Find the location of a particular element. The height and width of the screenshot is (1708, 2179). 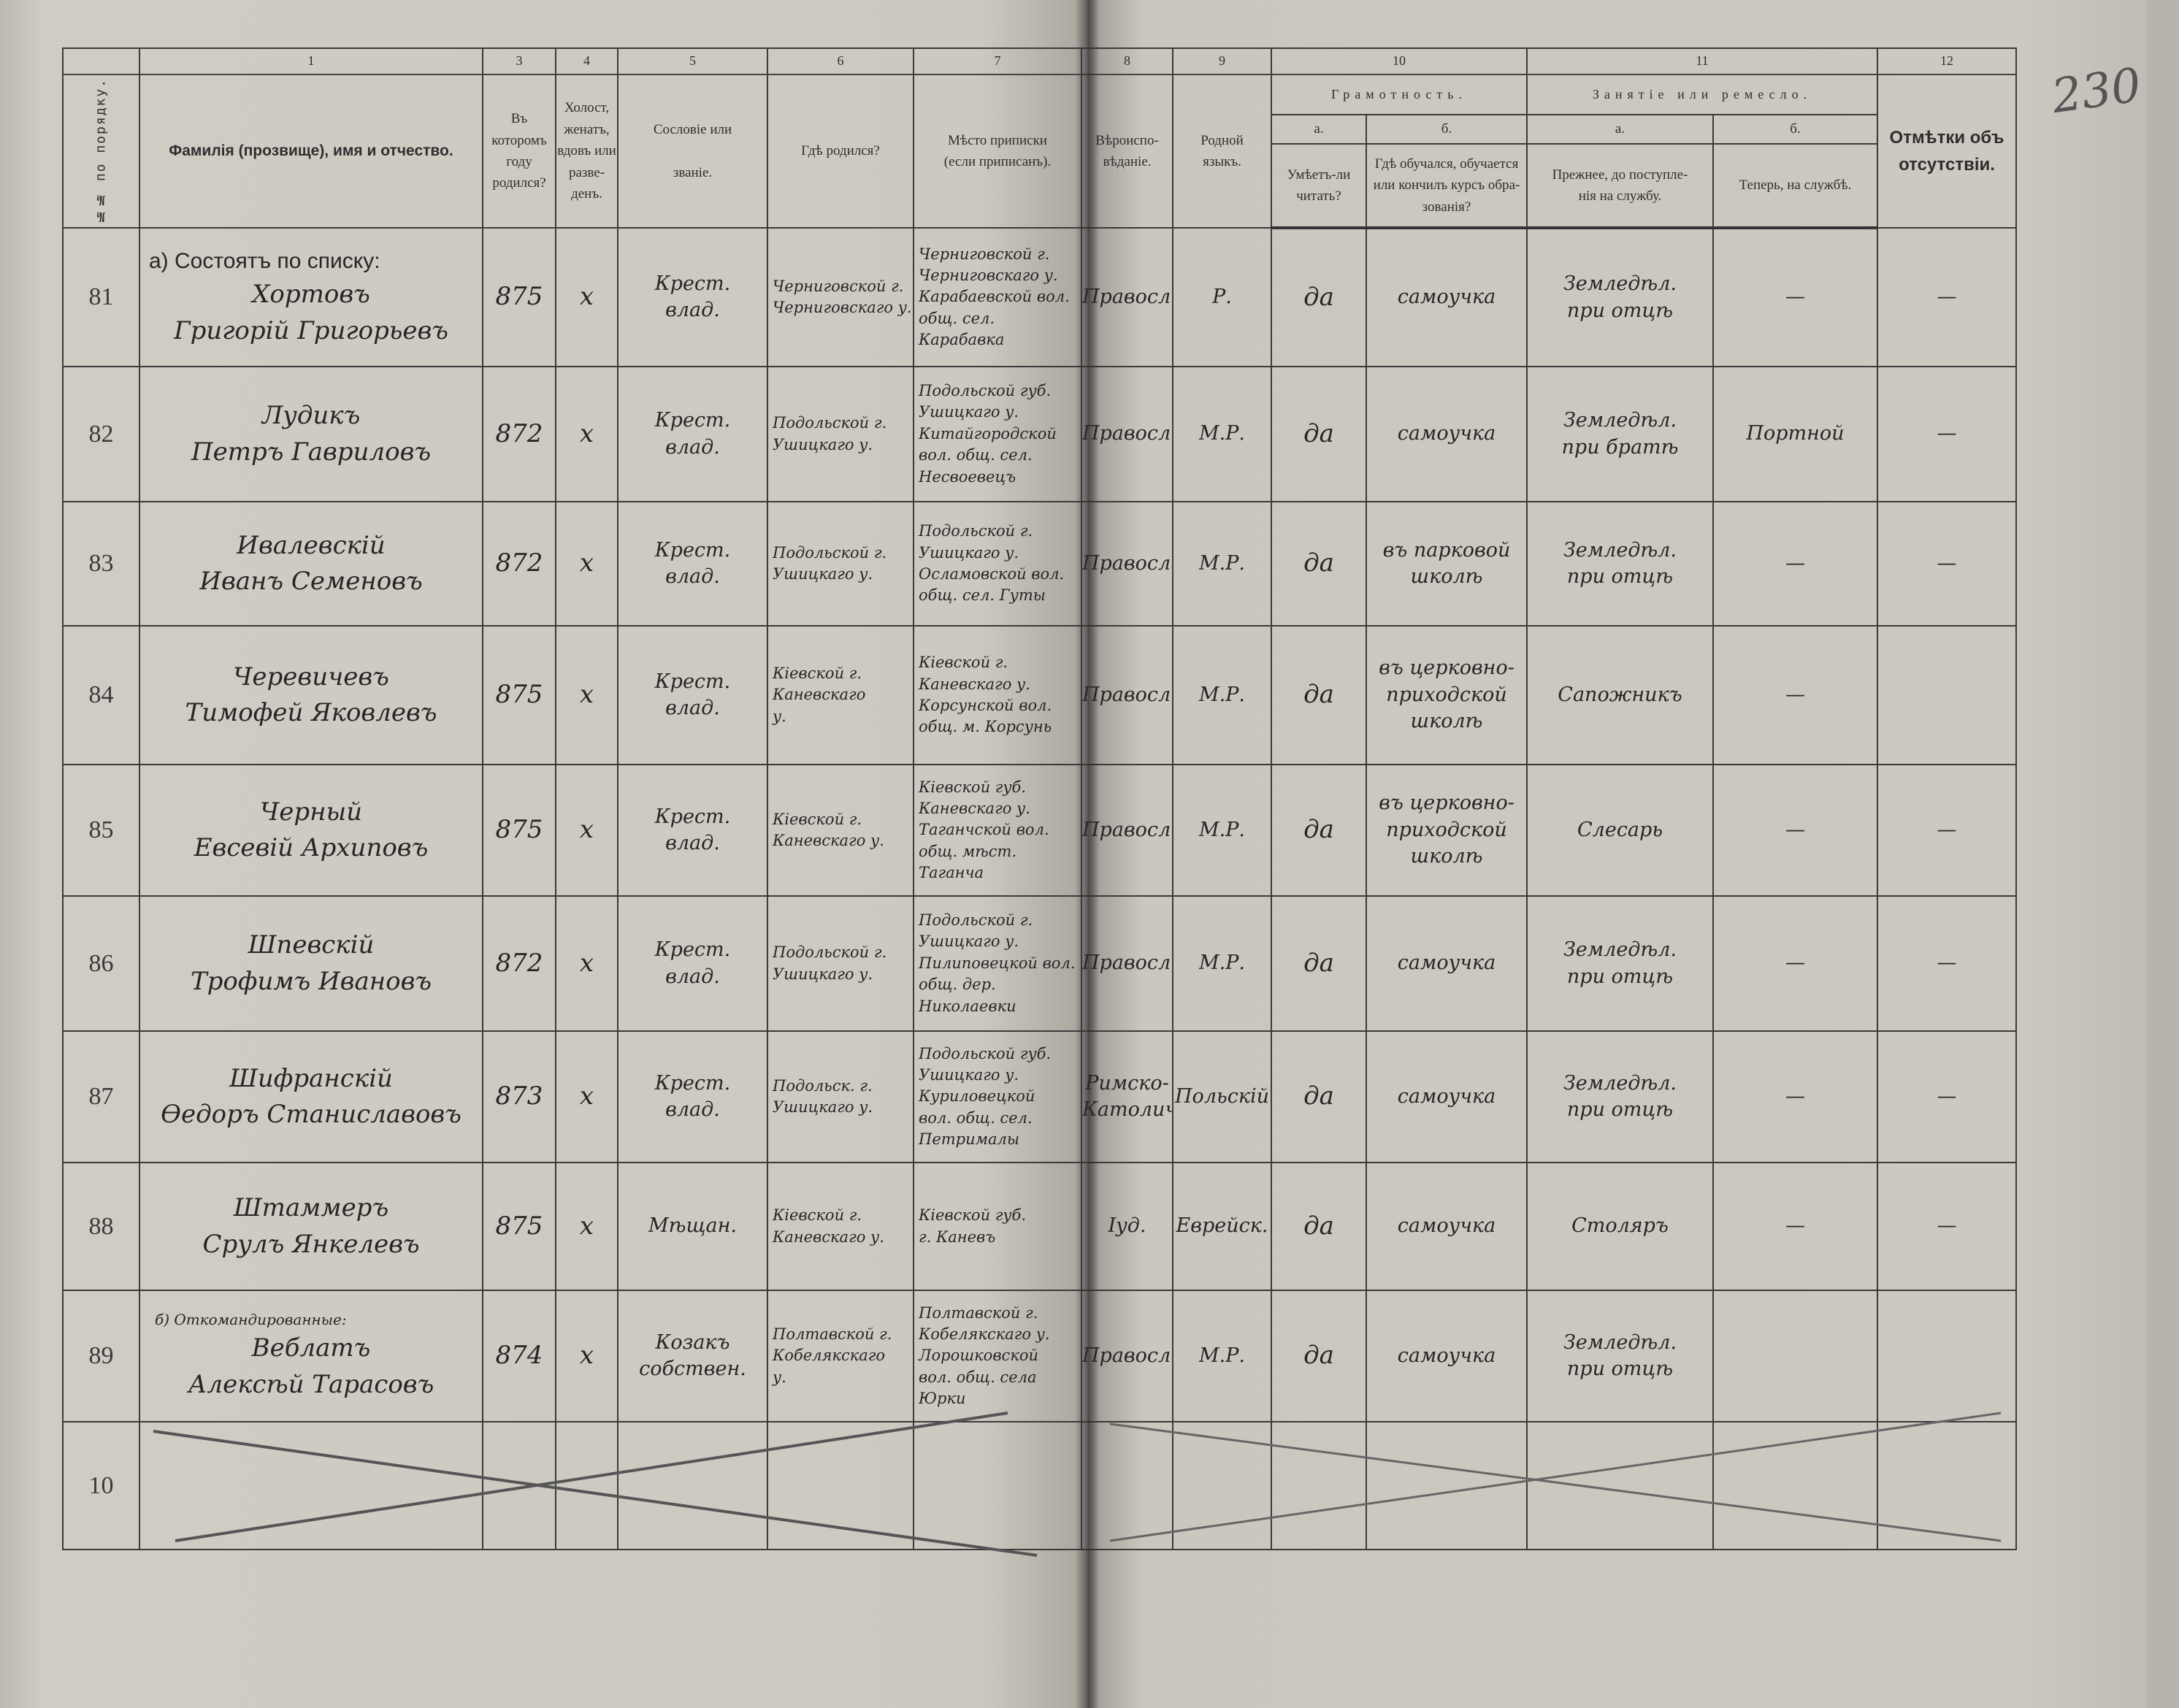

cell-current-occupation: — is located at coordinates (1795, 695).